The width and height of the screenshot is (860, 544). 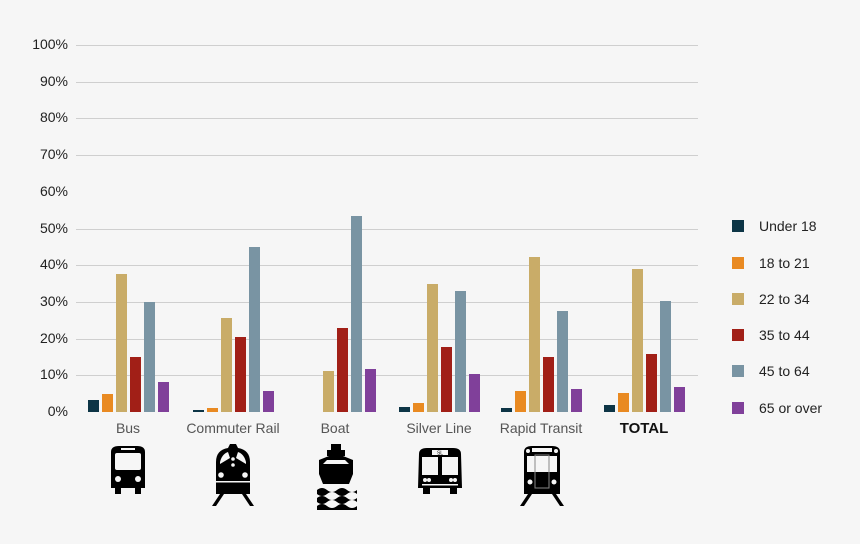 I want to click on y-tick-label: 100%, so click(x=50, y=44).